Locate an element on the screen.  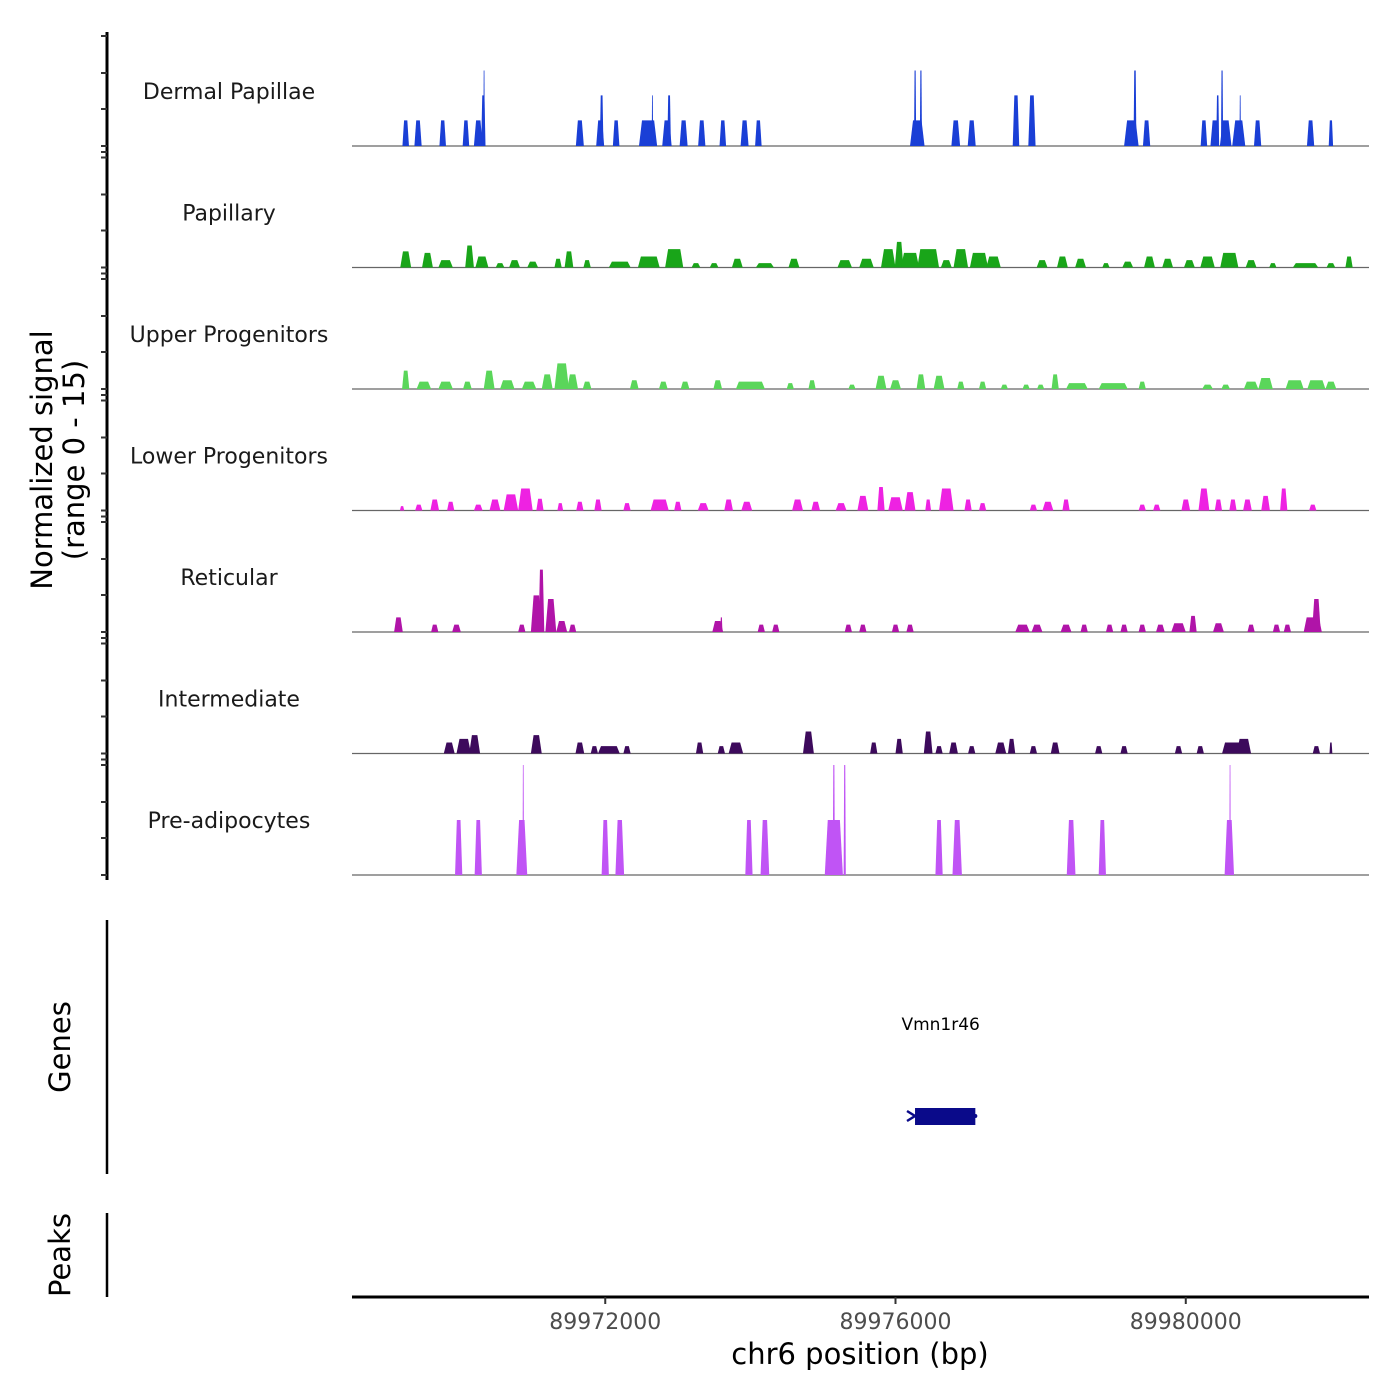
x-tick-label: 89976000 is located at coordinates (896, 1322).